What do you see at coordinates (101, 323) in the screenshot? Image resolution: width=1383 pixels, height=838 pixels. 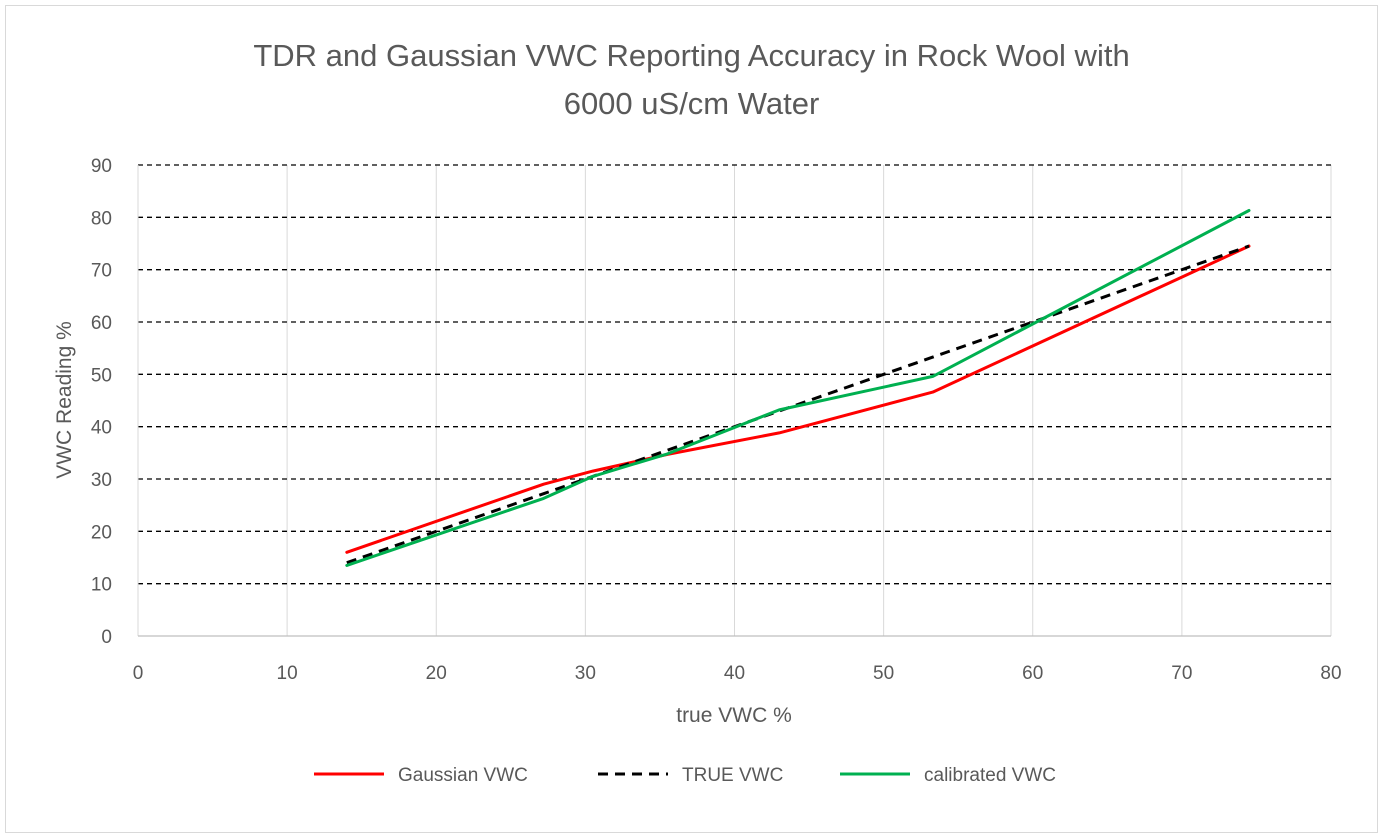 I see `y-tick-label: 60` at bounding box center [101, 323].